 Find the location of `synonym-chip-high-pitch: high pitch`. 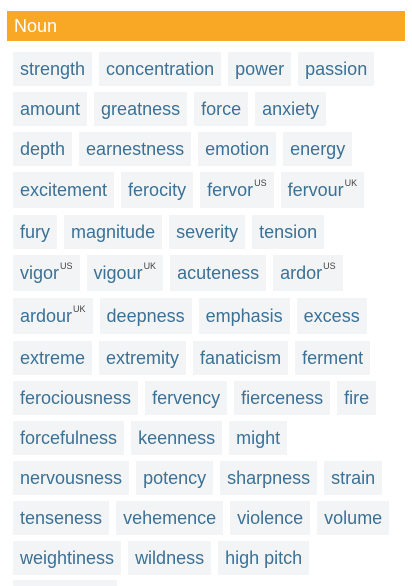

synonym-chip-high-pitch: high pitch is located at coordinates (264, 558).